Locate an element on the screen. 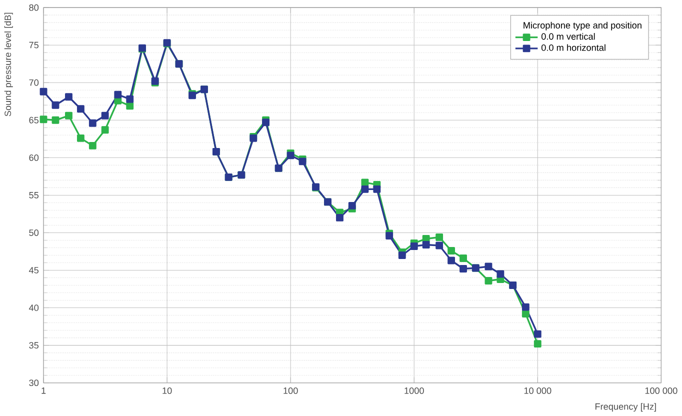 The image size is (682, 416). y-tick-label: 30 is located at coordinates (34, 383).